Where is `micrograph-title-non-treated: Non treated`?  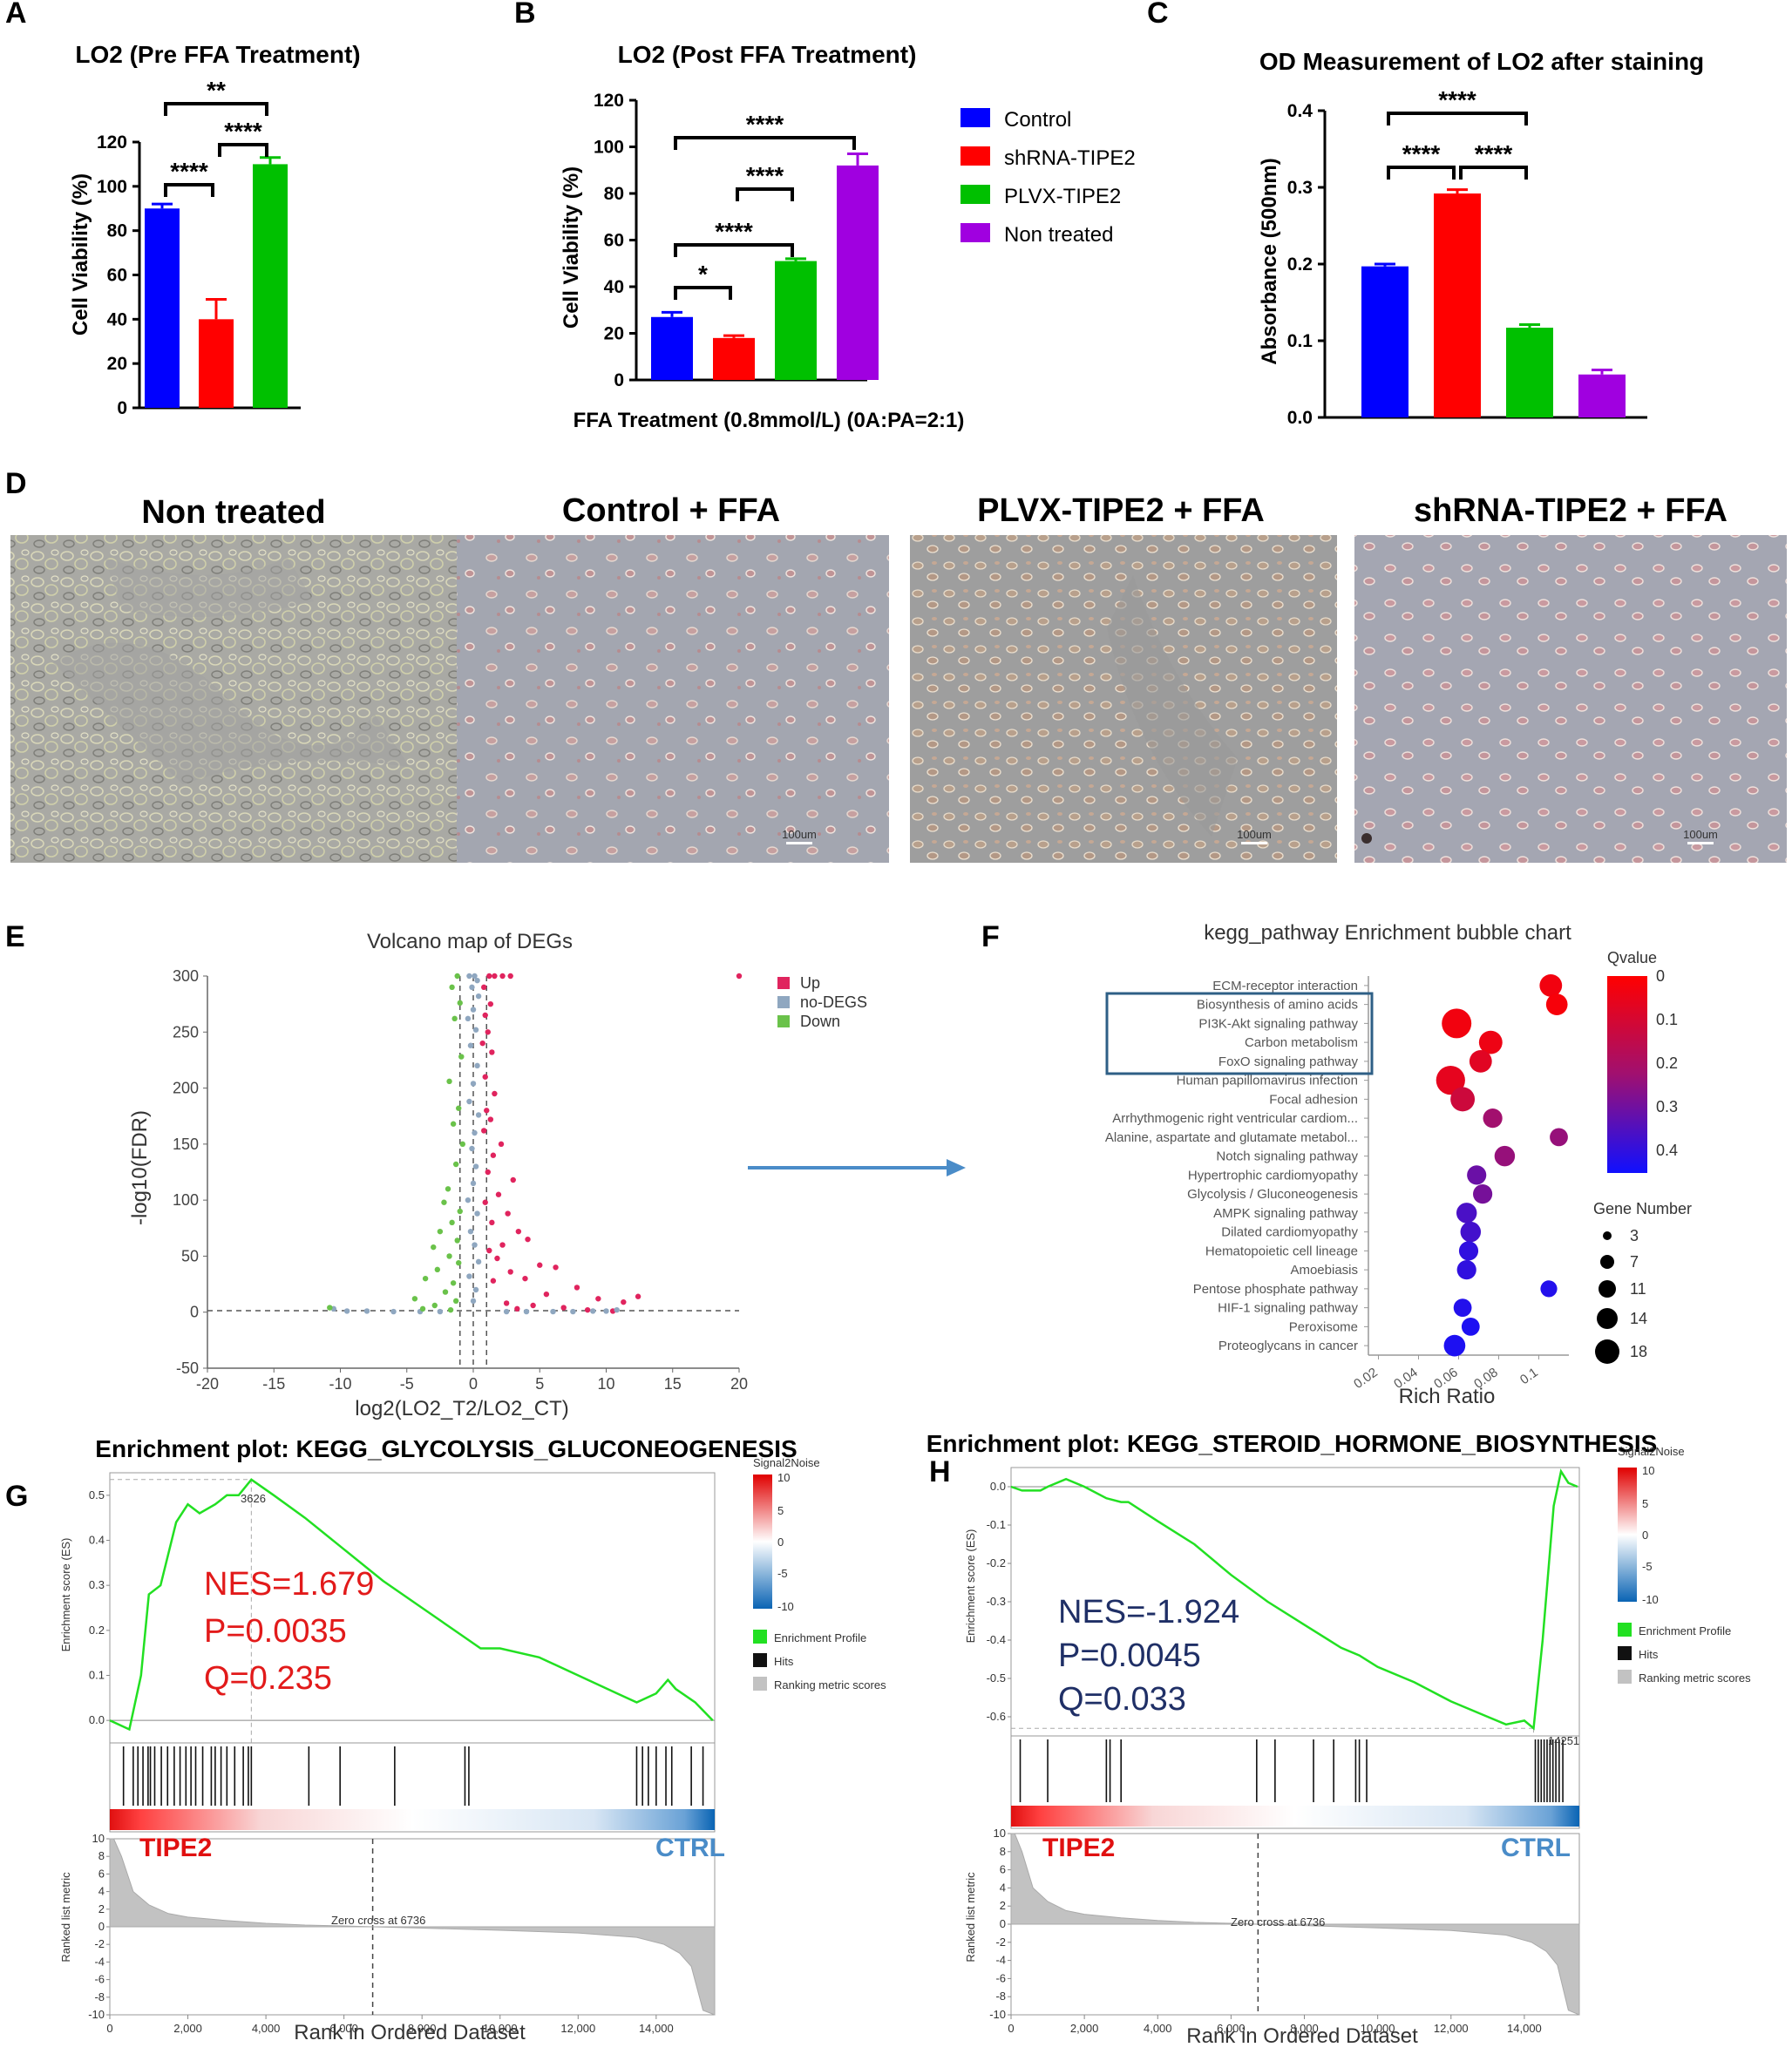 micrograph-title-non-treated: Non treated is located at coordinates (233, 512).